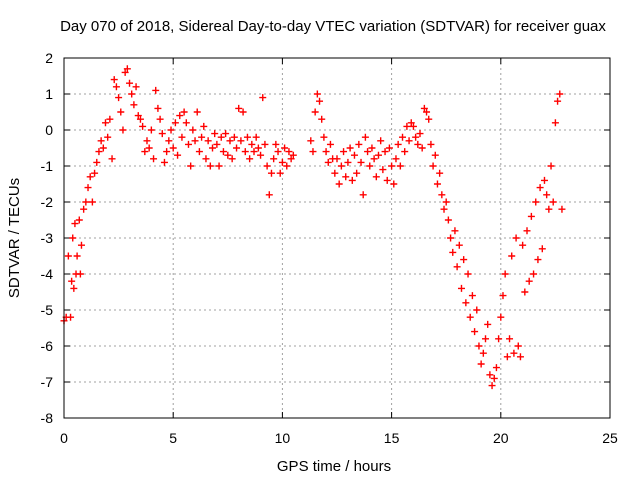  Describe the element at coordinates (501, 438) in the screenshot. I see `x-tick-label: 20` at that location.